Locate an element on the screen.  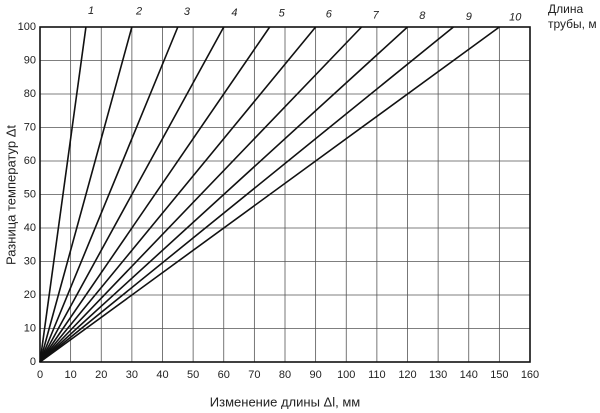
x-axis-label: Изменение длины Δl, мм is located at coordinates (285, 401).